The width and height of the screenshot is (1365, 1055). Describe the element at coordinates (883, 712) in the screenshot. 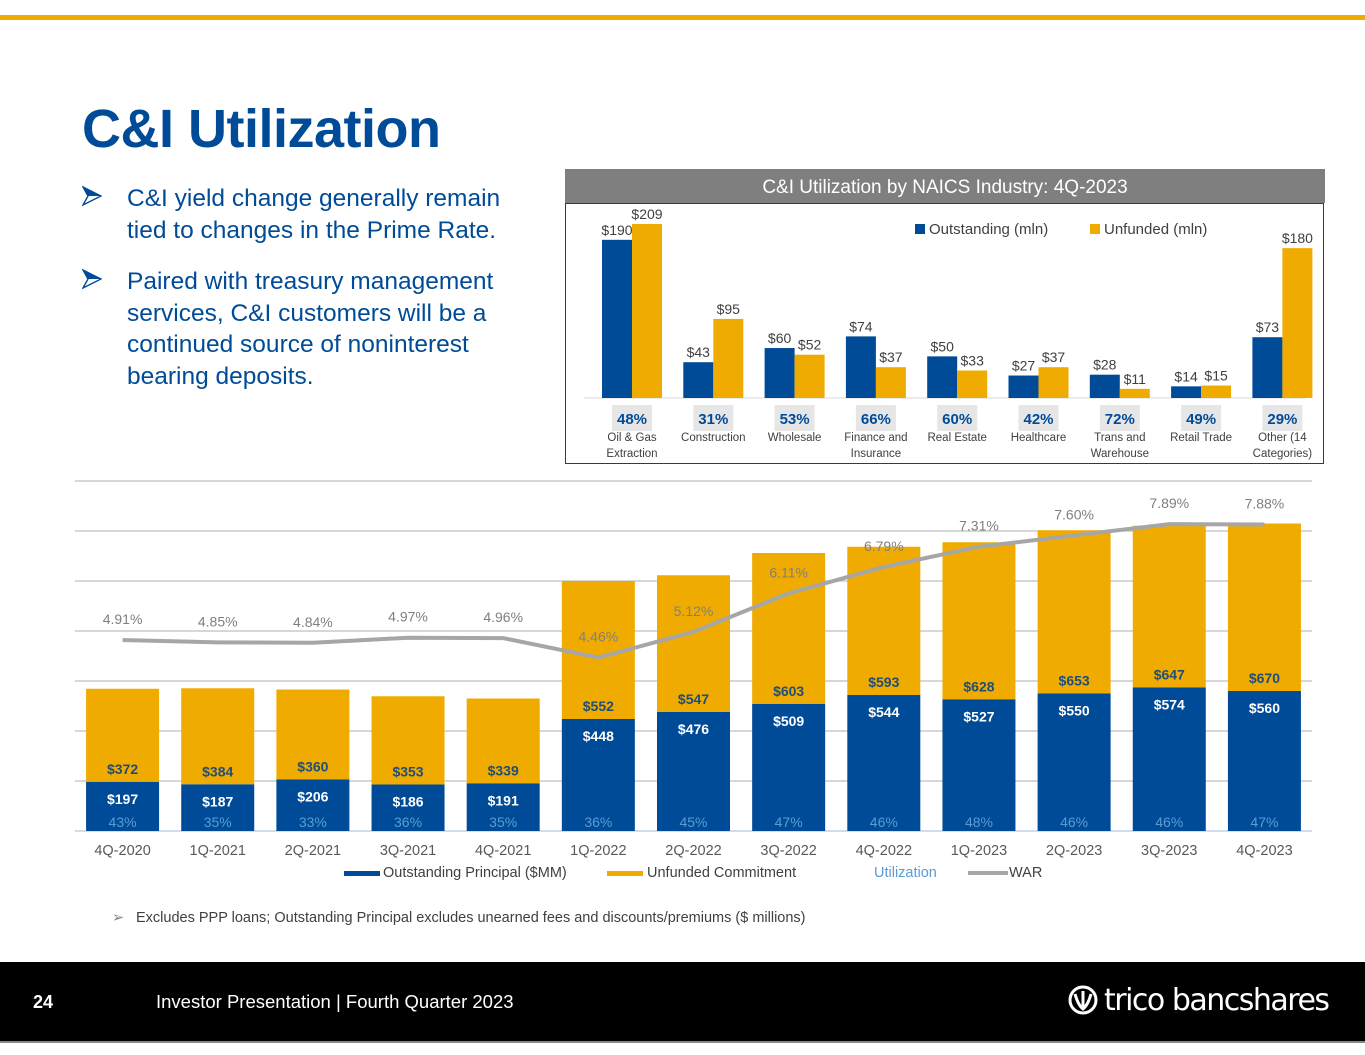

I see `outstanding-label: $544` at that location.